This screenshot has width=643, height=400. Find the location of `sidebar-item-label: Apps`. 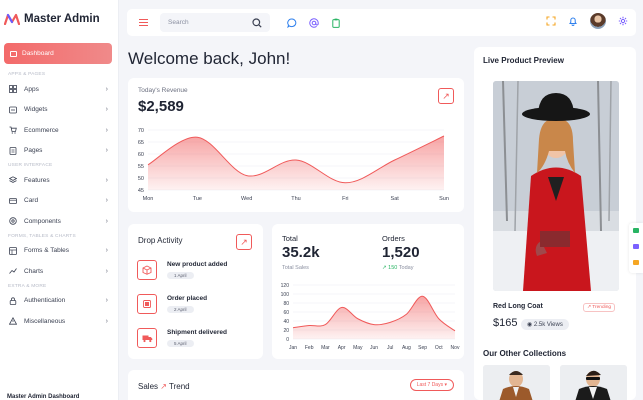

sidebar-item-label: Apps is located at coordinates (31, 89).